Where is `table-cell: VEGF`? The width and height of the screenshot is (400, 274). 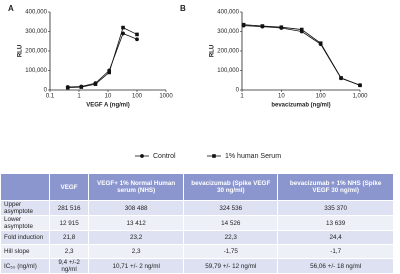
table-cell: VEGF is located at coordinates (69, 187).